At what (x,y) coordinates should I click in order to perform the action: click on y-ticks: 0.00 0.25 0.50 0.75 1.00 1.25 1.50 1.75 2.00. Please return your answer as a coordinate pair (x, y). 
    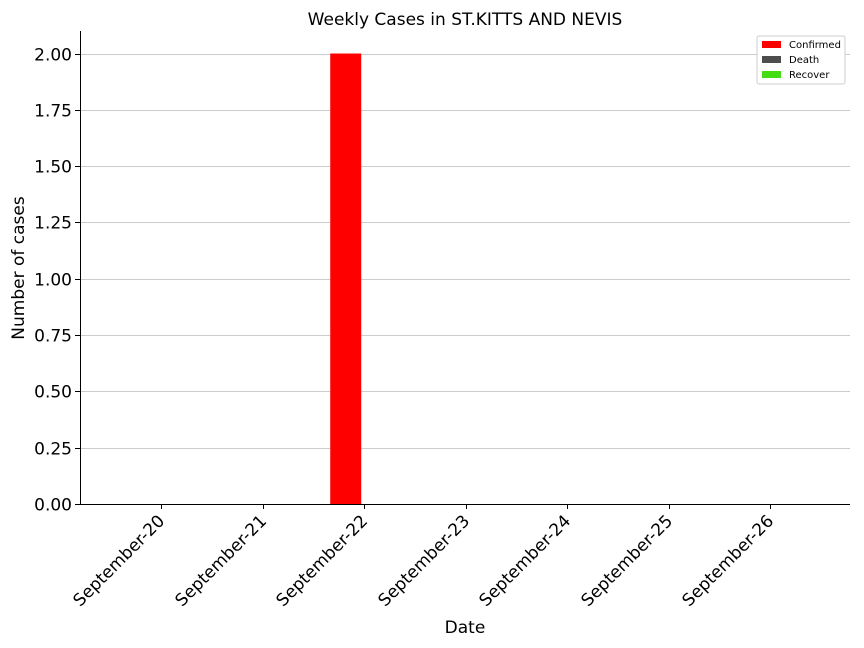
    Looking at the image, I should click on (57, 281).